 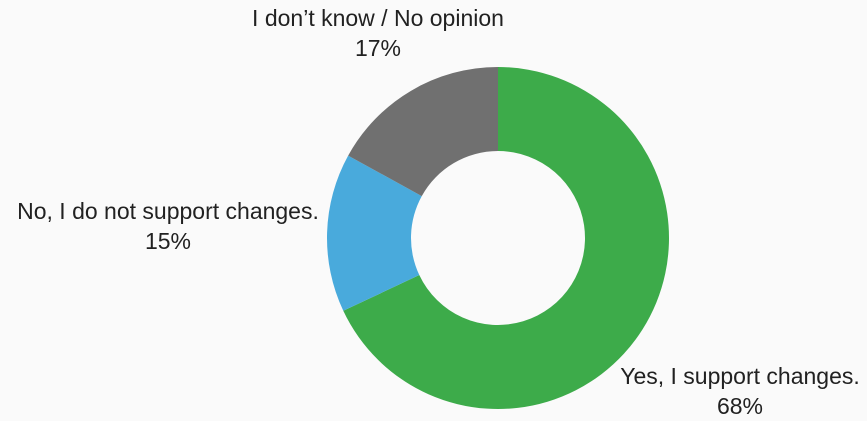 What do you see at coordinates (378, 33) in the screenshot?
I see `slice-label-dont-know: I don’t know / No opinion 17%` at bounding box center [378, 33].